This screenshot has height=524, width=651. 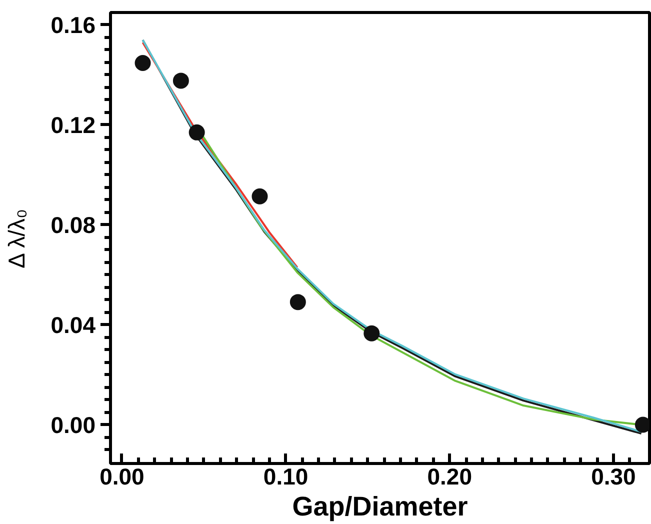 I want to click on y-tick-label: 0.04, so click(x=73, y=325).